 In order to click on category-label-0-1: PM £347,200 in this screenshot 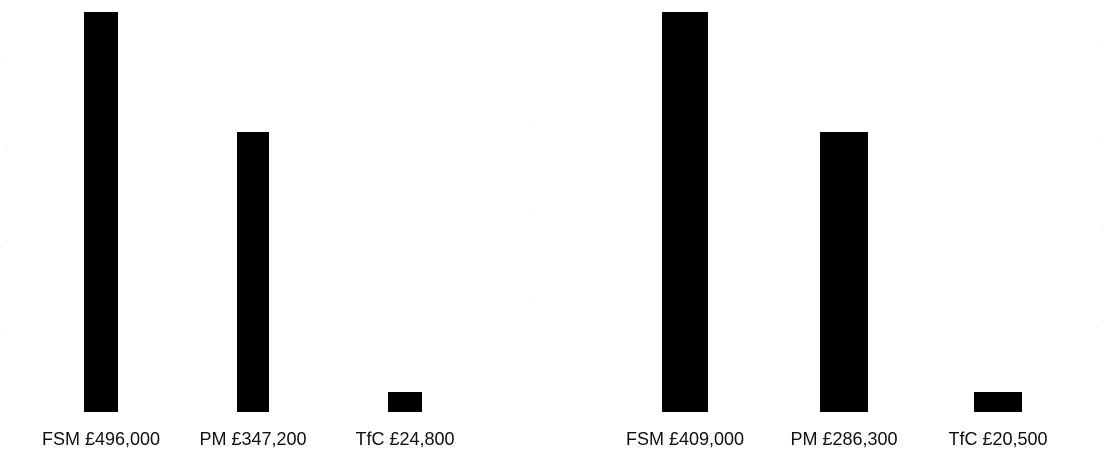, I will do `click(252, 439)`.